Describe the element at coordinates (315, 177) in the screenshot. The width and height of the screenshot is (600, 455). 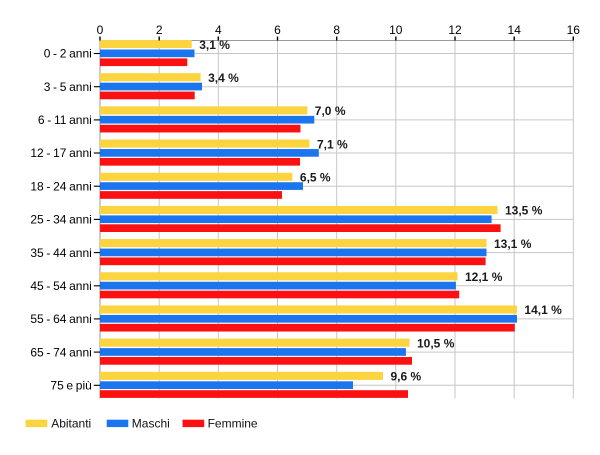
I see `svg-text: 6,5 %` at that location.